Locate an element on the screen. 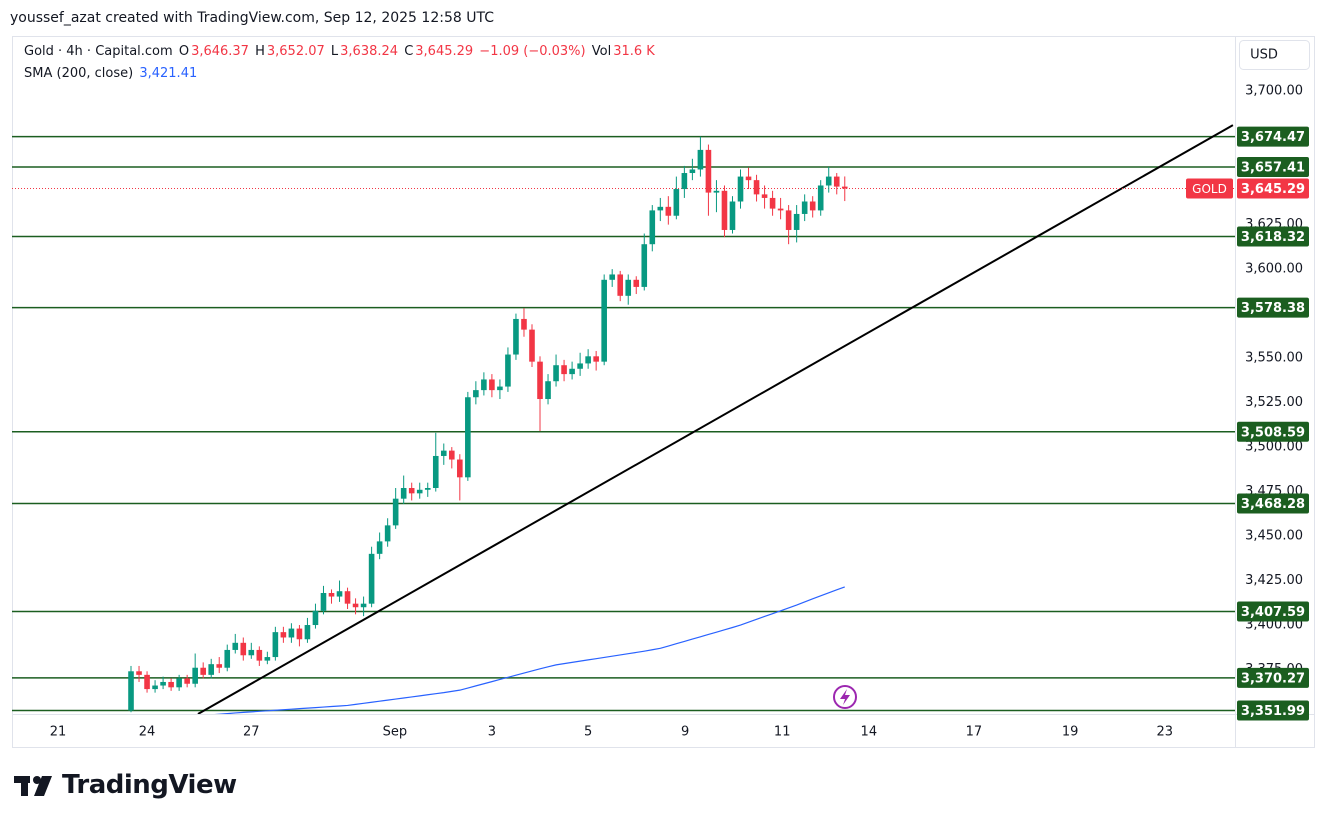 This screenshot has height=824, width=1328. ohlc-value: 3,638.24 is located at coordinates (369, 51).